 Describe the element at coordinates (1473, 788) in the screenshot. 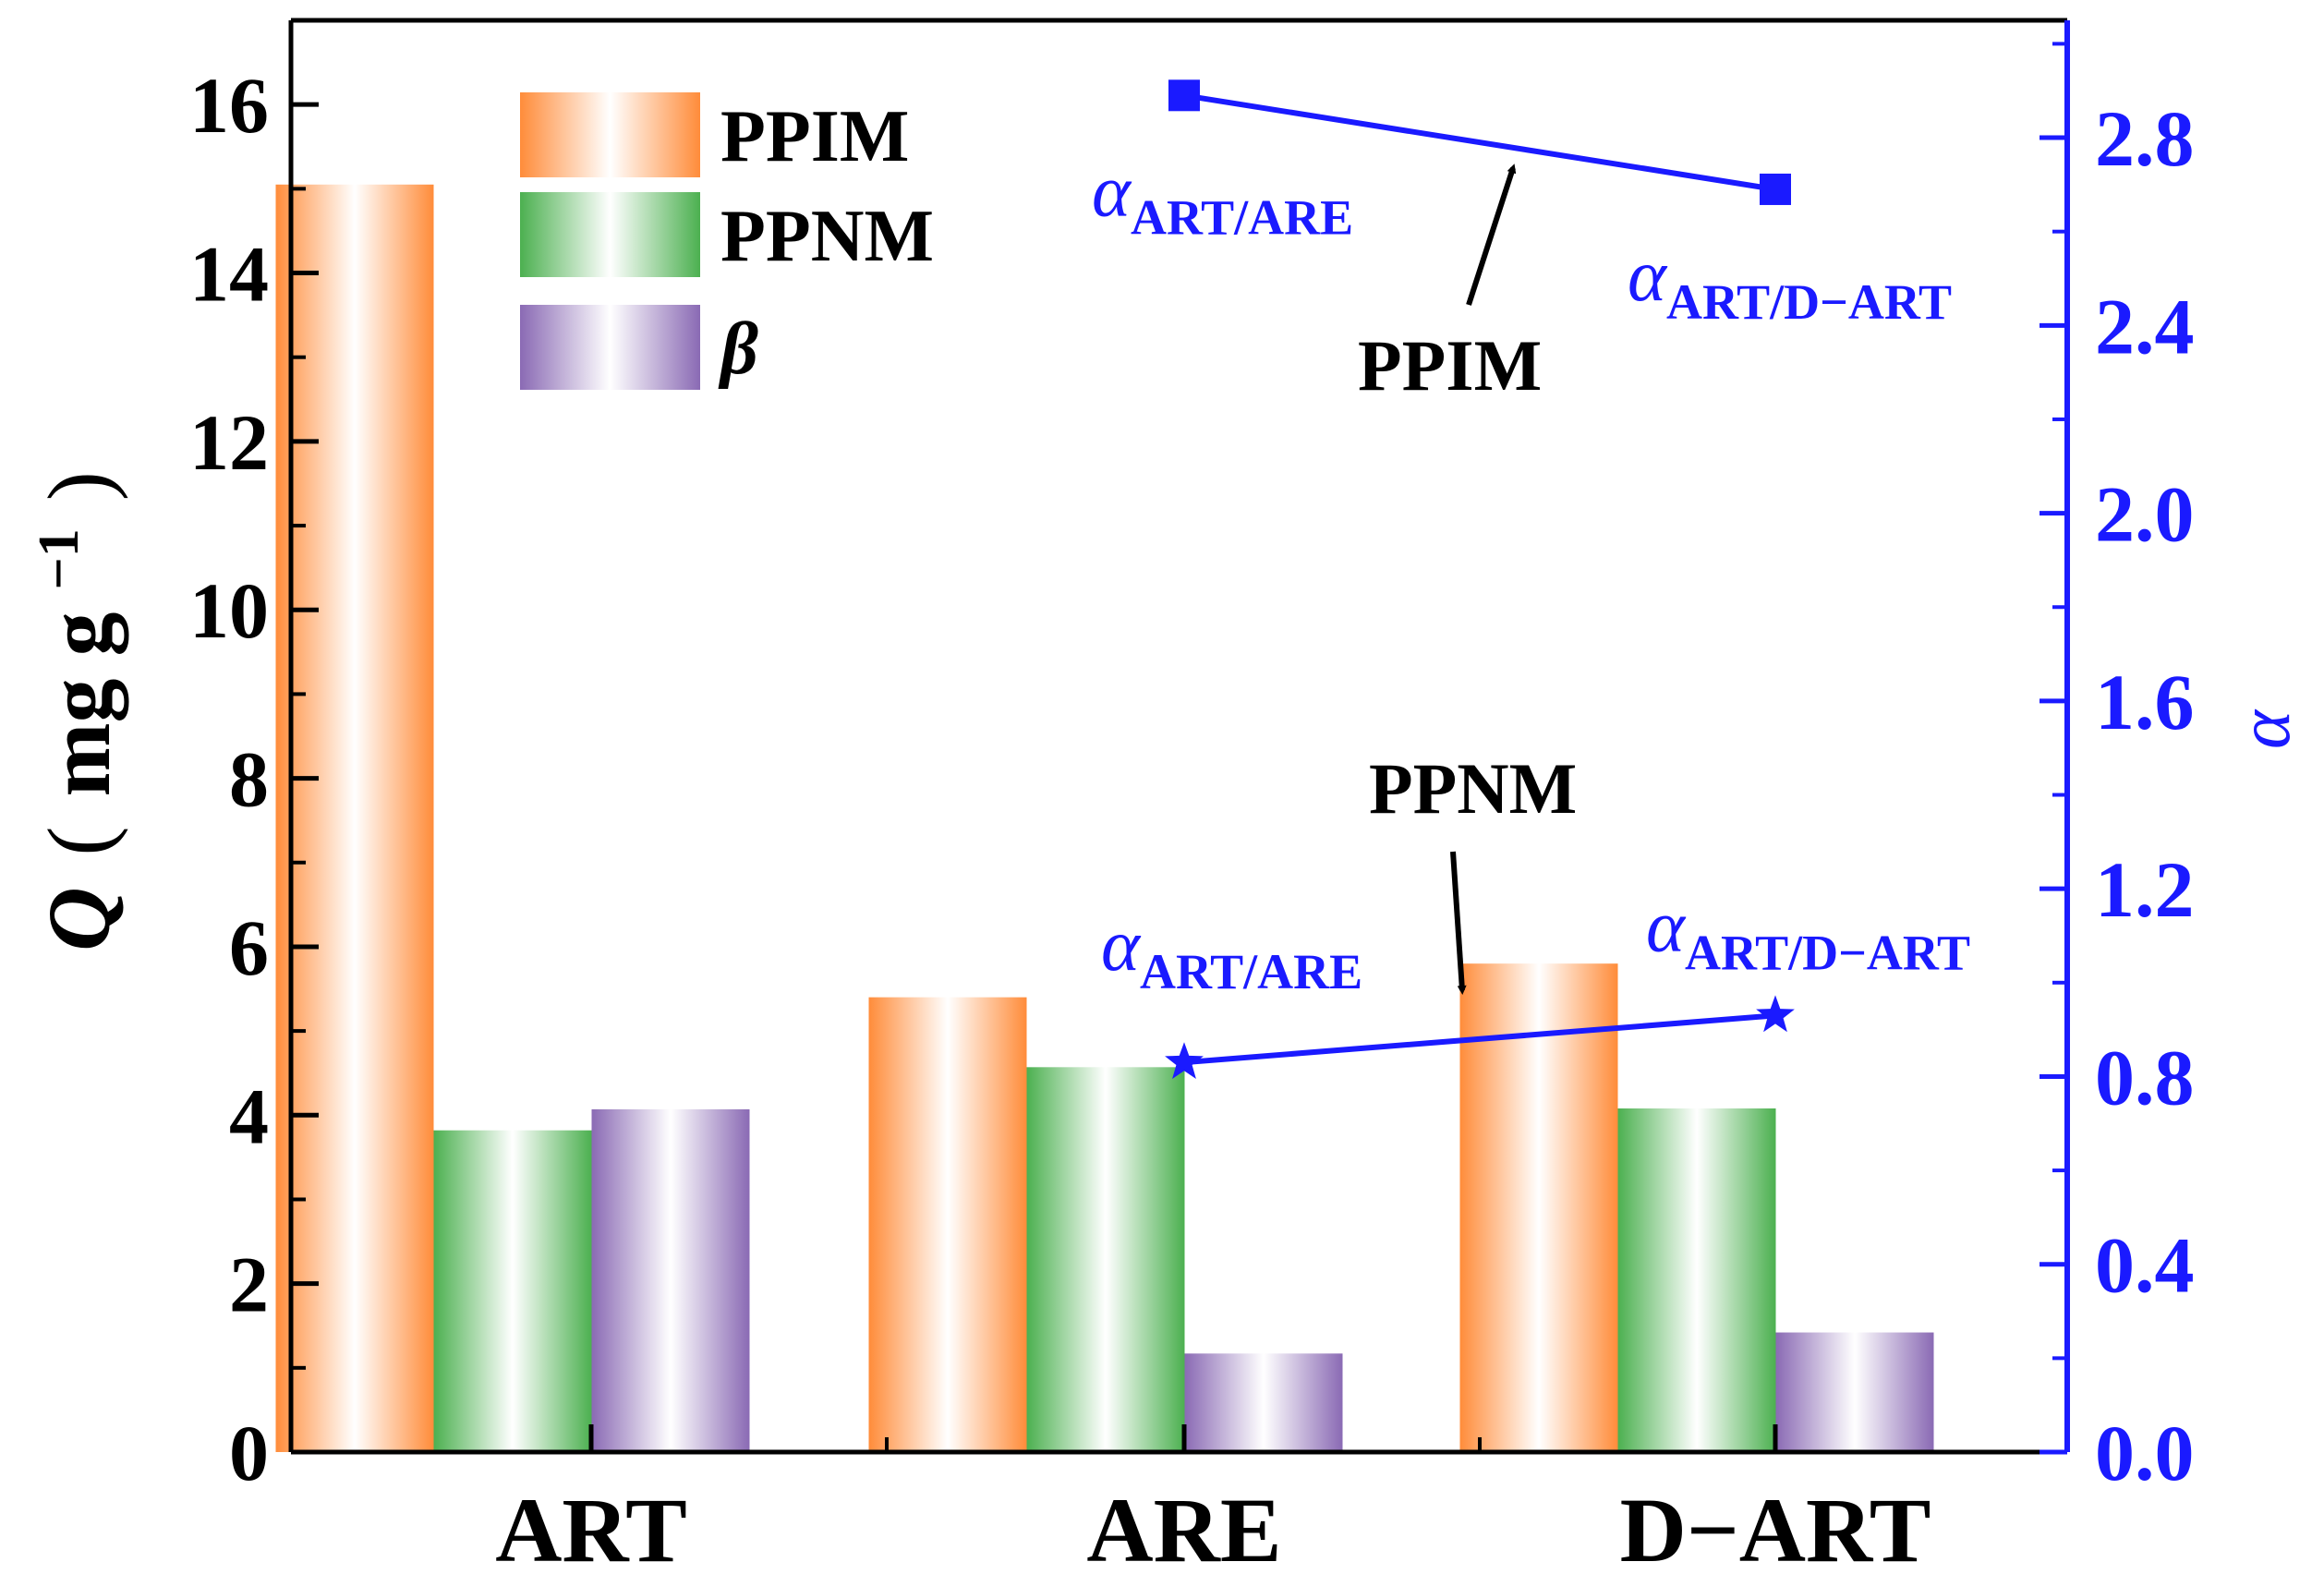

I see `annotation-ppnm: PPNM` at that location.